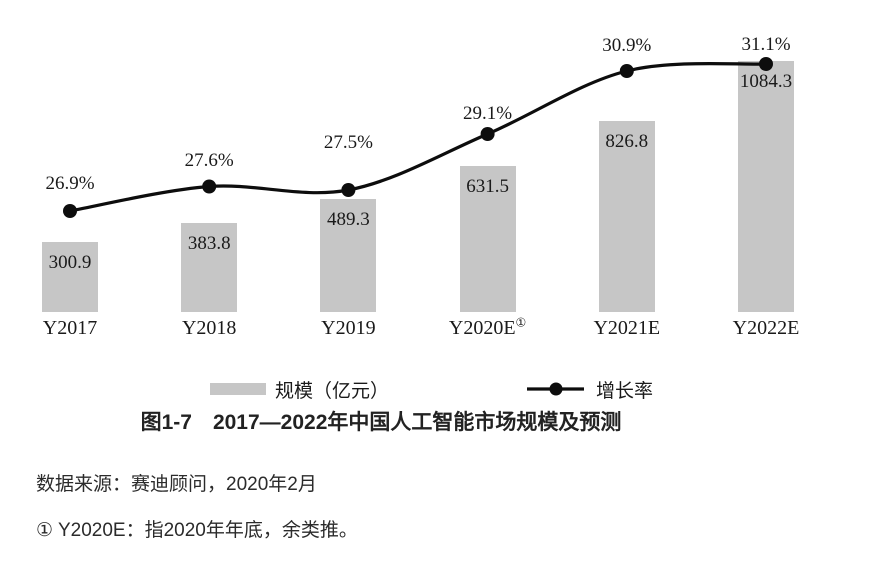 This screenshot has width=887, height=566. Describe the element at coordinates (521, 322) in the screenshot. I see `x-axis-label-superscript: ①` at that location.